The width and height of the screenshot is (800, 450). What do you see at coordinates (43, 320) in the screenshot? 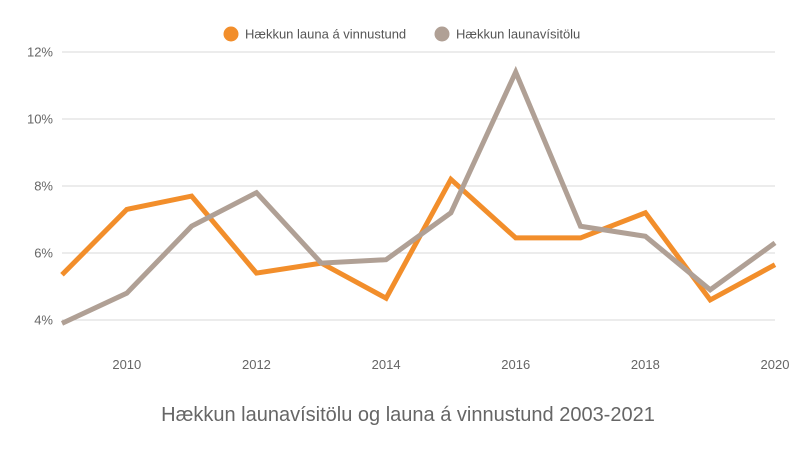
I see `y-tick-label: 4%` at bounding box center [43, 320].